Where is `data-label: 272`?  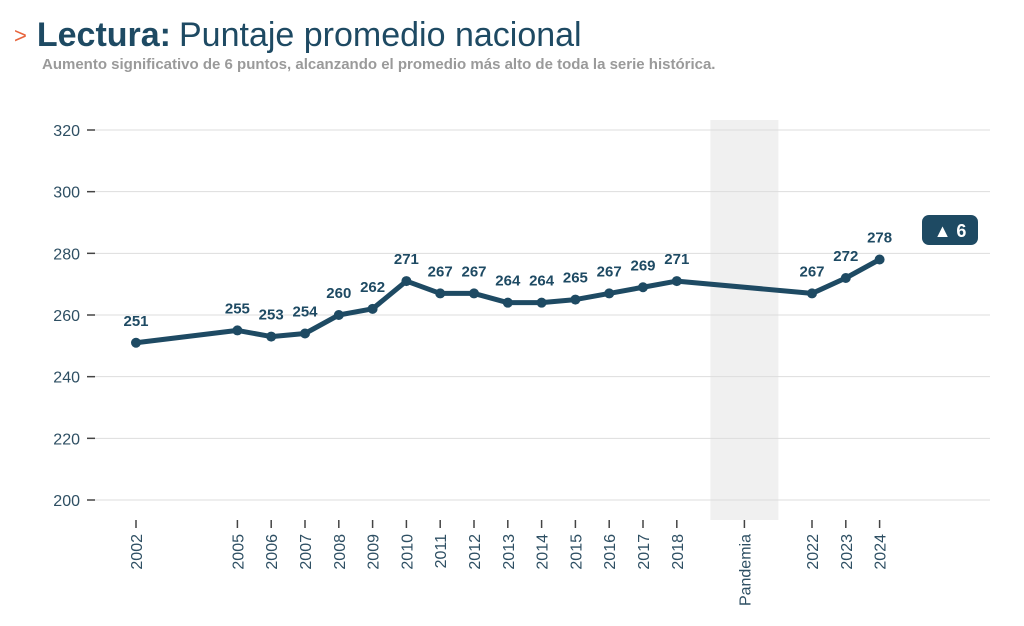 data-label: 272 is located at coordinates (845, 256).